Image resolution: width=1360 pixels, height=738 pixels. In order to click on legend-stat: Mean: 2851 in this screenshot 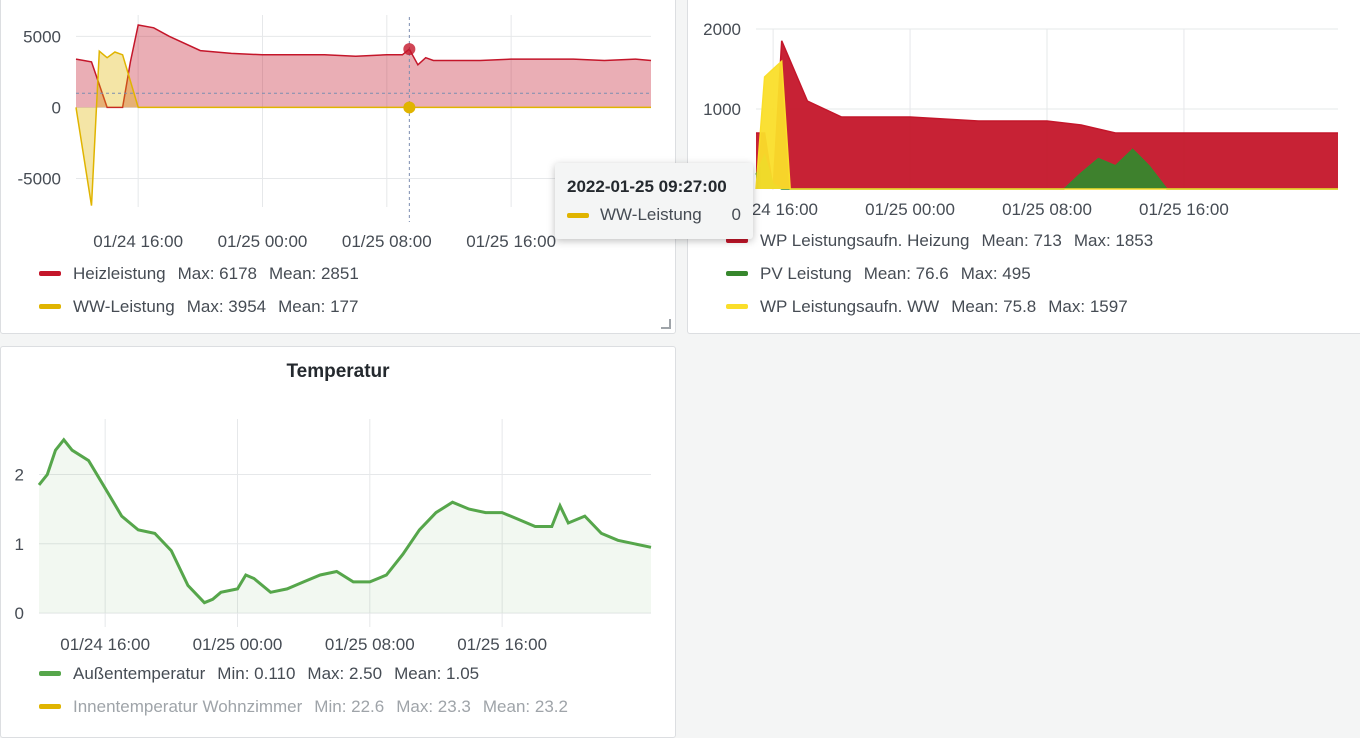, I will do `click(314, 274)`.